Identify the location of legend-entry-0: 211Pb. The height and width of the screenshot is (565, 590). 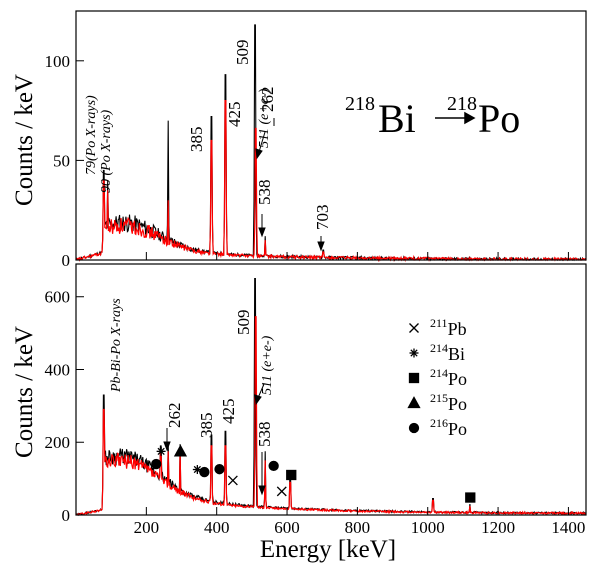
(448, 327).